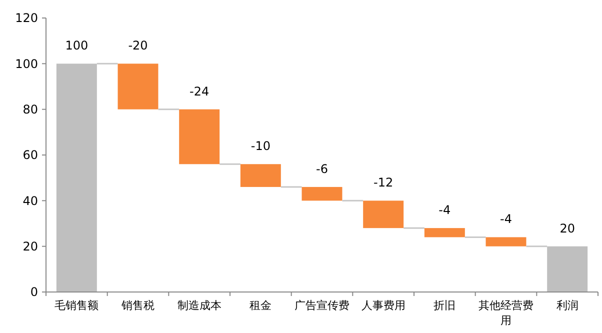 The image size is (602, 333). I want to click on x-tick-label: 折旧, so click(445, 305).